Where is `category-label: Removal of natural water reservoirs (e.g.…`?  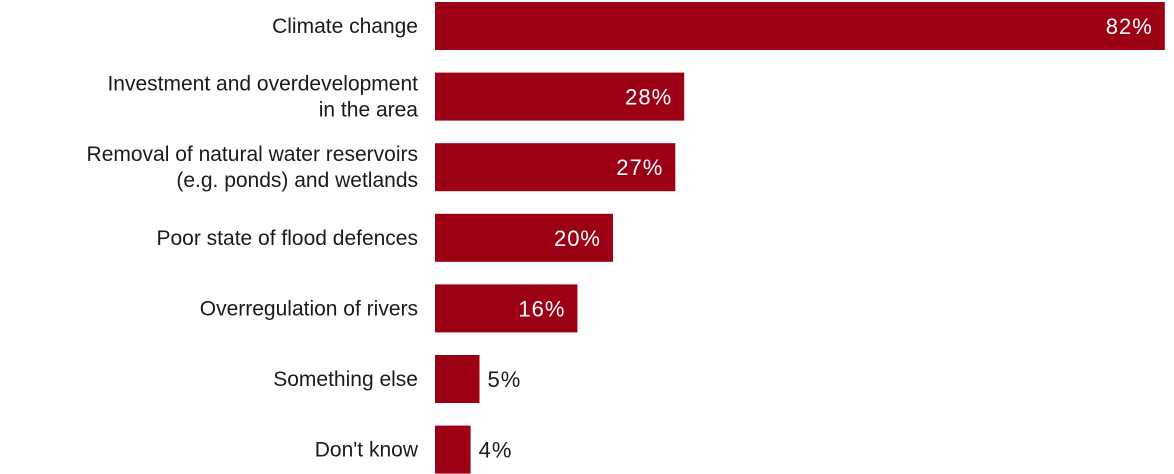
category-label: Removal of natural water reservoirs (e.g.… is located at coordinates (252, 167).